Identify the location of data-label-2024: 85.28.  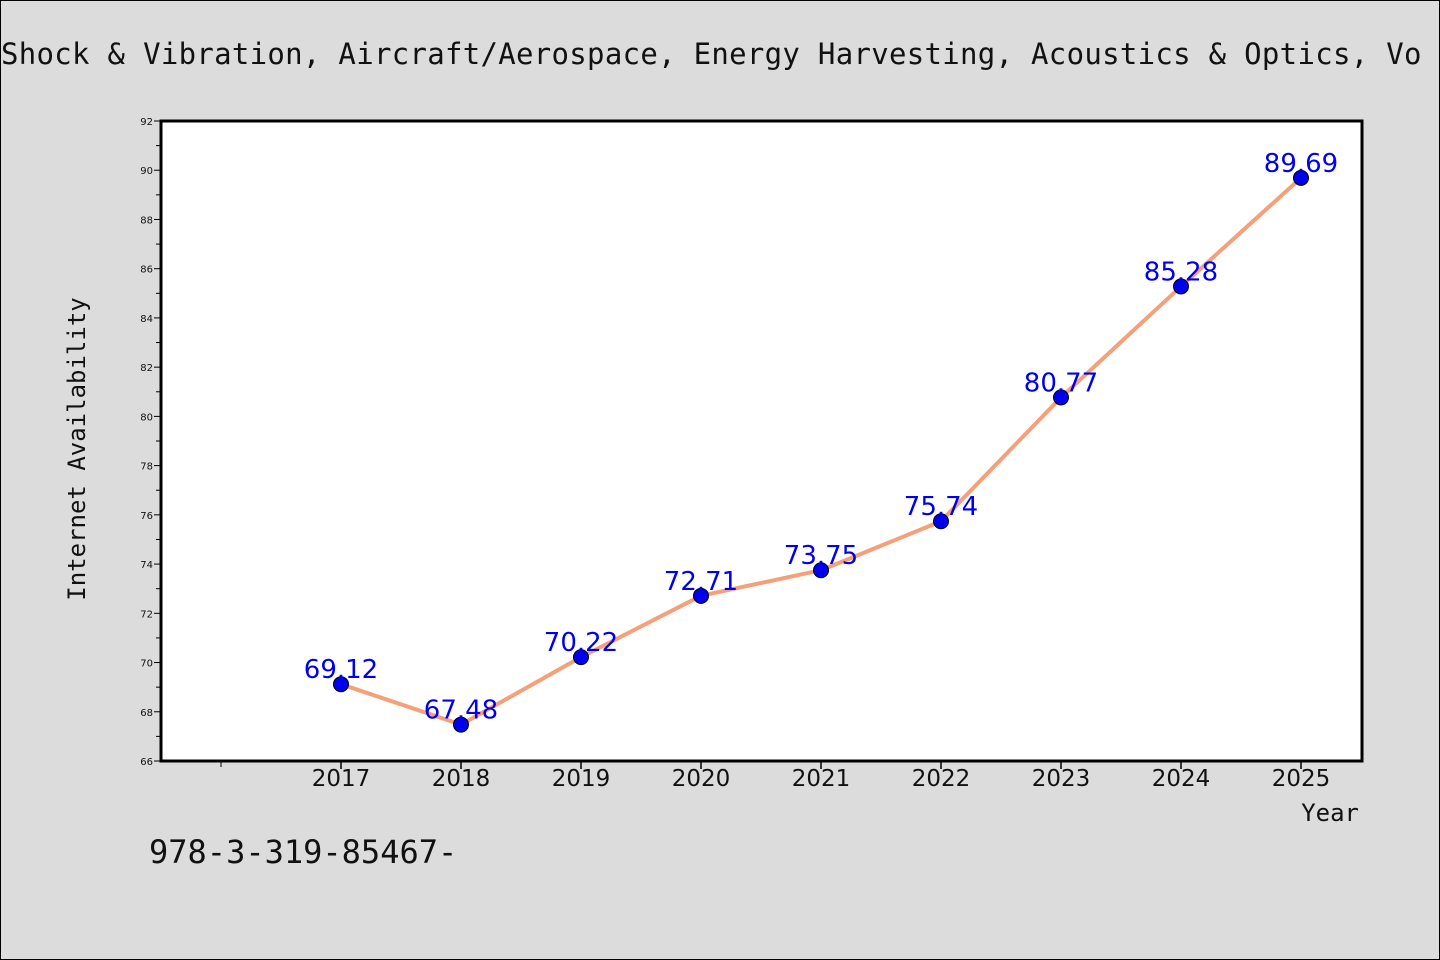
(1181, 272).